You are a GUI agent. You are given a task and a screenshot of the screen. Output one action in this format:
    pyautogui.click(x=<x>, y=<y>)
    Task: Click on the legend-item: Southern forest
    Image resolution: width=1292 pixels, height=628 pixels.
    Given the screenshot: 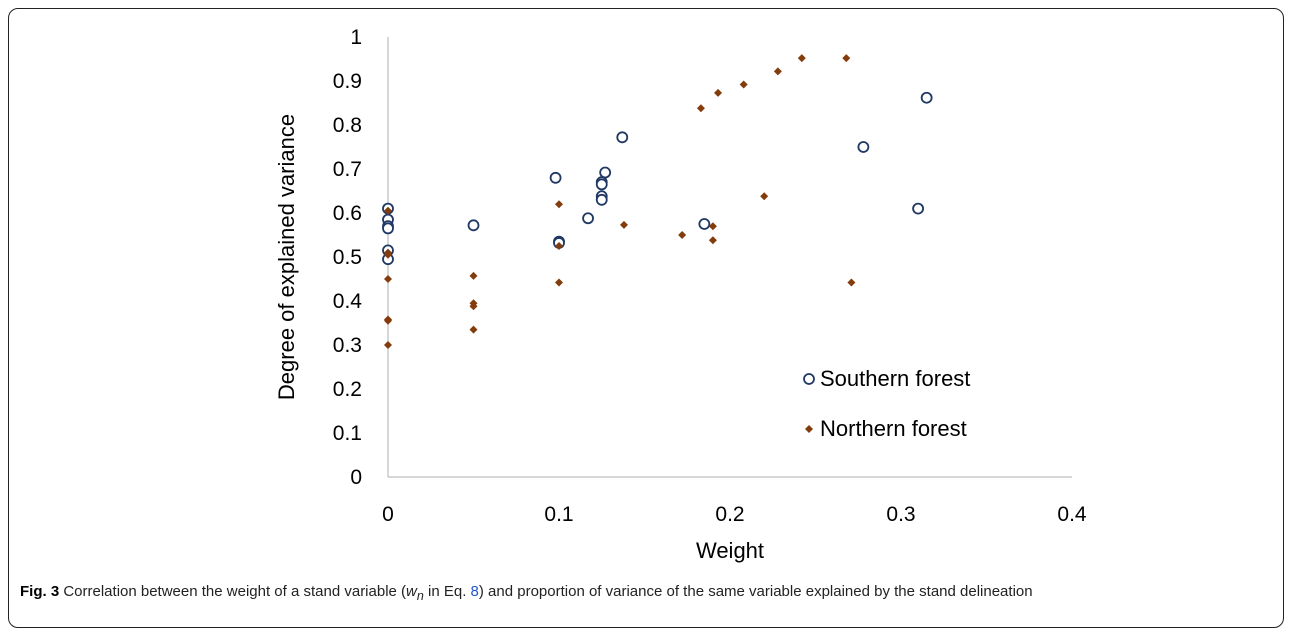 What is the action you would take?
    pyautogui.click(x=886, y=378)
    